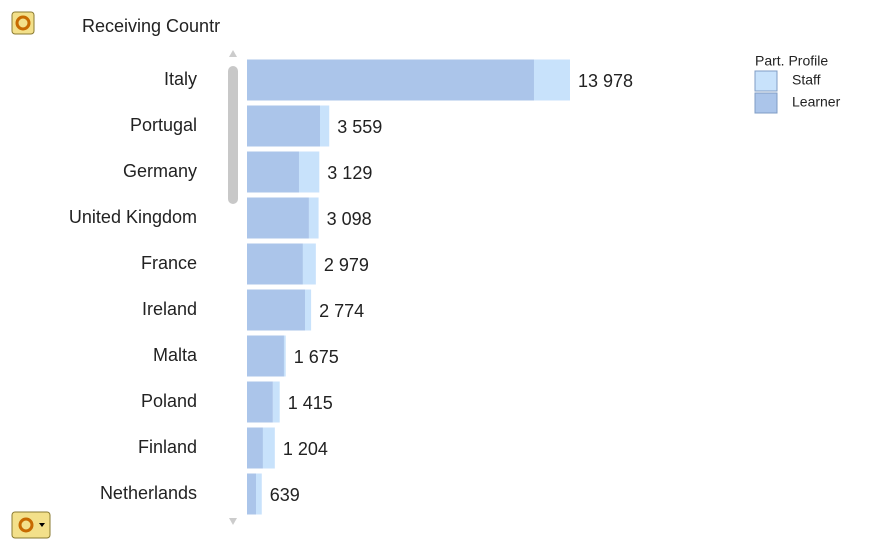 This screenshot has width=892, height=547. I want to click on value-label: 1 675, so click(316, 357).